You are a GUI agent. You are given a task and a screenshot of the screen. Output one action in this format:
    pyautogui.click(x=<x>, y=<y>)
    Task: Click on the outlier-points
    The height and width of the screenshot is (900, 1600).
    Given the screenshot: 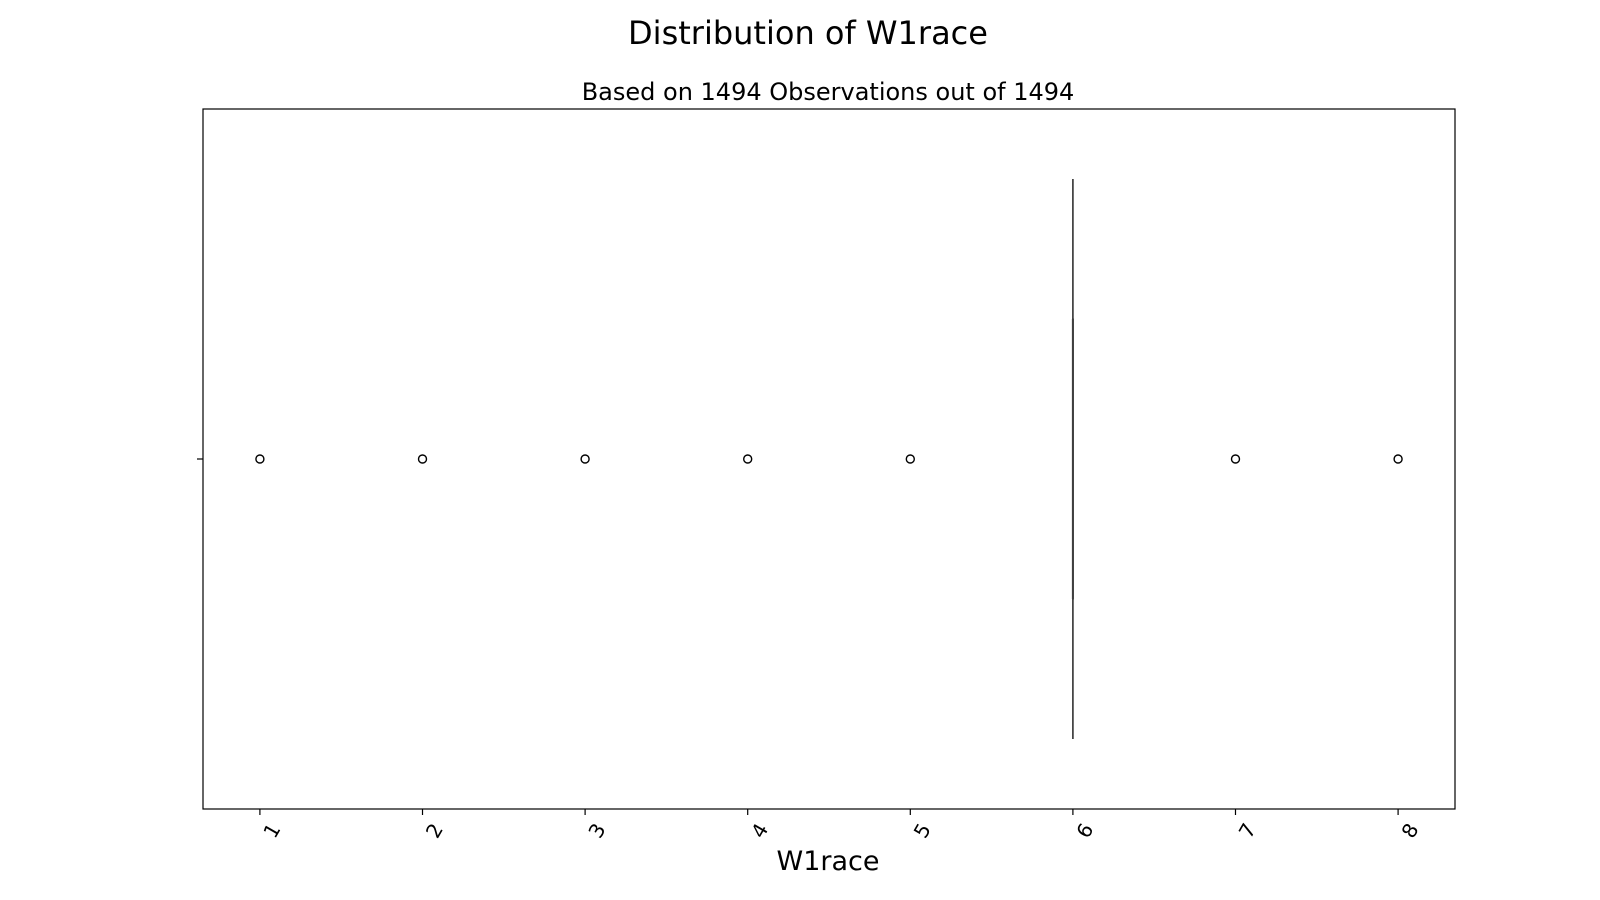 What is the action you would take?
    pyautogui.click(x=829, y=459)
    